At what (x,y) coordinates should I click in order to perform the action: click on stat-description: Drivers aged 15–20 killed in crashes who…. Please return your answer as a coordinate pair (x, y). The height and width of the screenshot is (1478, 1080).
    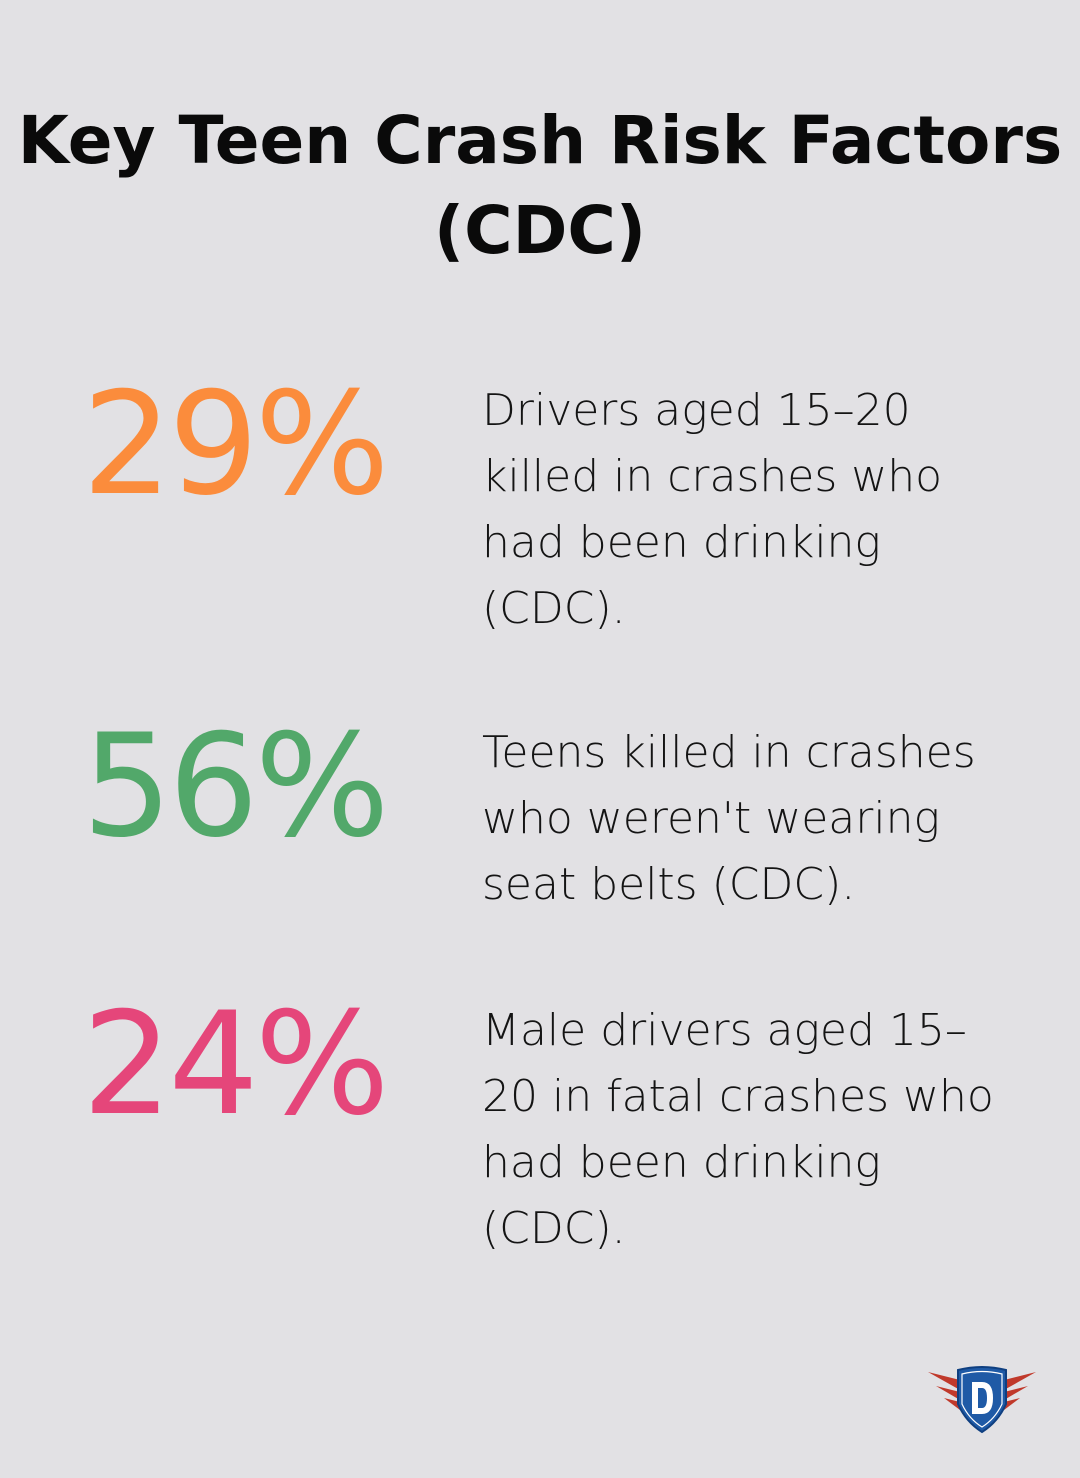
    Looking at the image, I should click on (712, 509).